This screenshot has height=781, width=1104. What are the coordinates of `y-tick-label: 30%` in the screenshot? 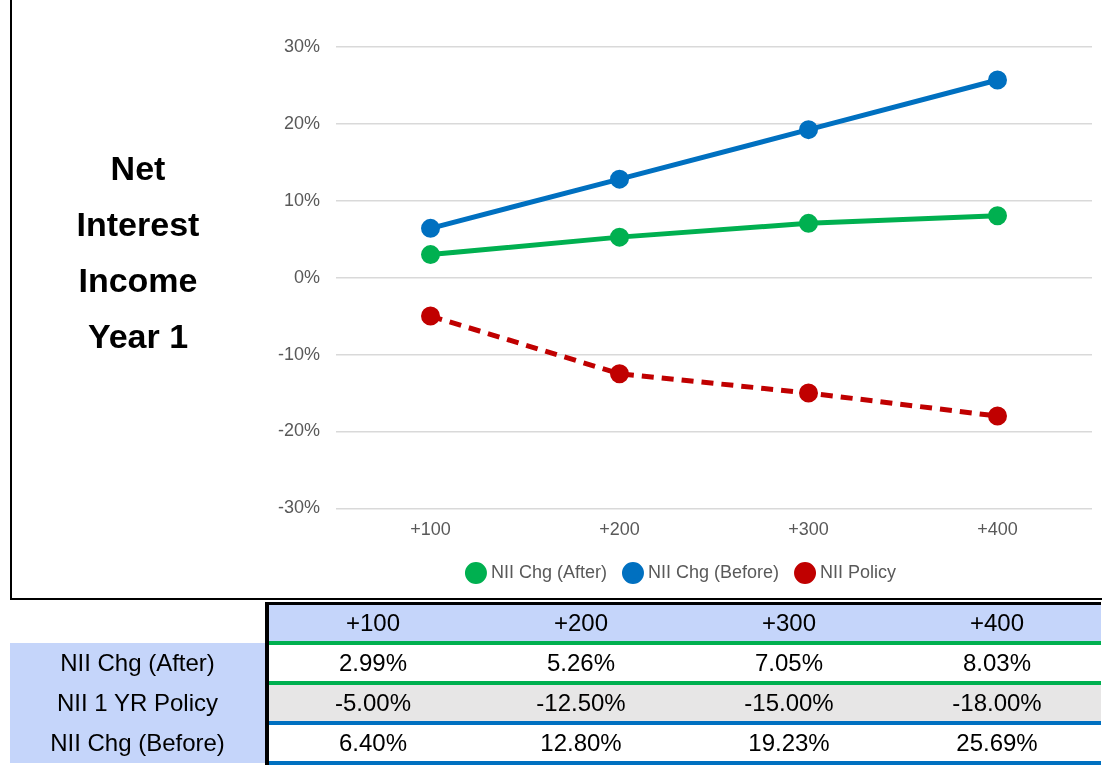 It's located at (302, 45).